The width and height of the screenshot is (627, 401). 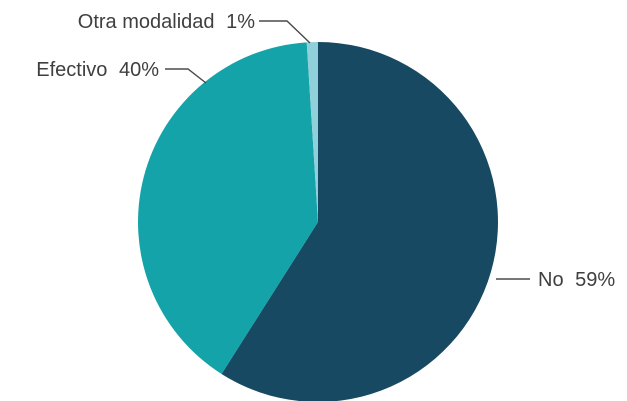 What do you see at coordinates (146, 22) in the screenshot?
I see `slice-label-otra: Otra modalidad` at bounding box center [146, 22].